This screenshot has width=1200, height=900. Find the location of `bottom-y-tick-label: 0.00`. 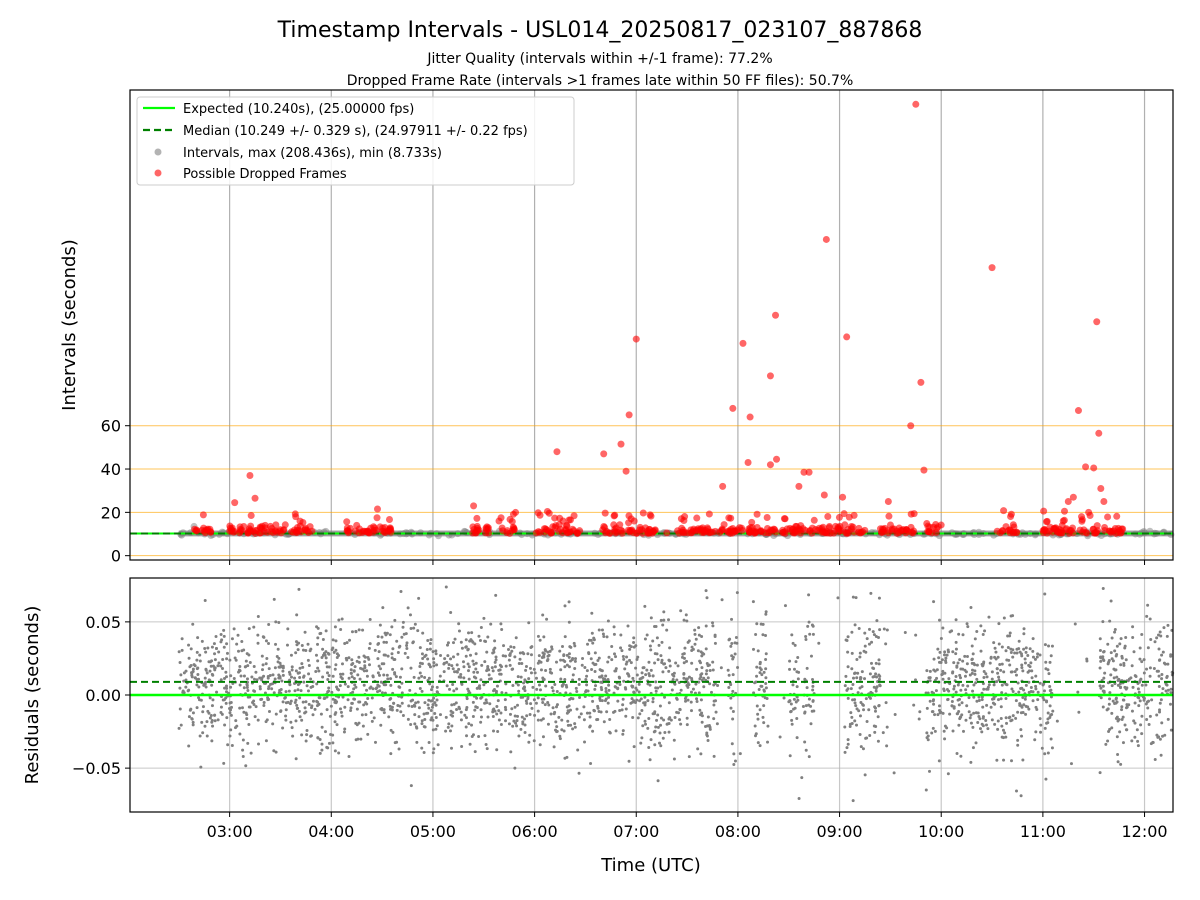

bottom-y-tick-label: 0.00 is located at coordinates (103, 695).